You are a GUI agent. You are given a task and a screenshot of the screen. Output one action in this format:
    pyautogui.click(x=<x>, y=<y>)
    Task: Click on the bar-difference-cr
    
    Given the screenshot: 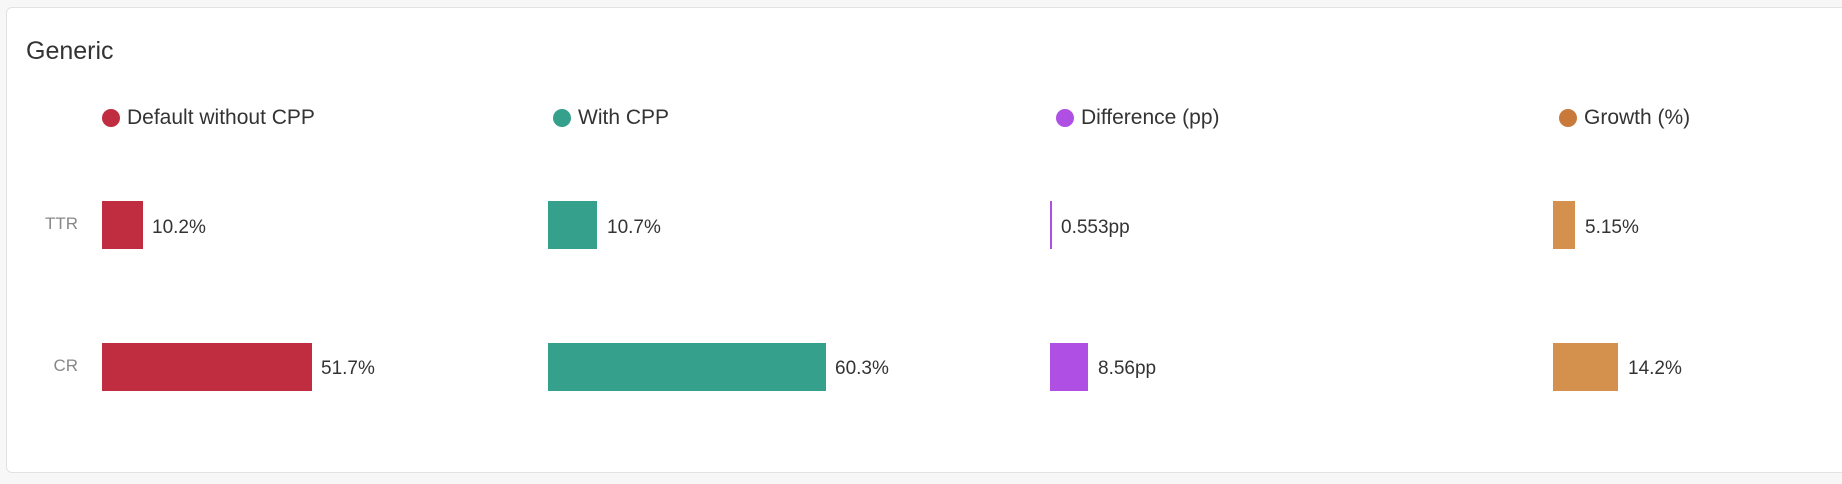 What is the action you would take?
    pyautogui.click(x=1069, y=367)
    